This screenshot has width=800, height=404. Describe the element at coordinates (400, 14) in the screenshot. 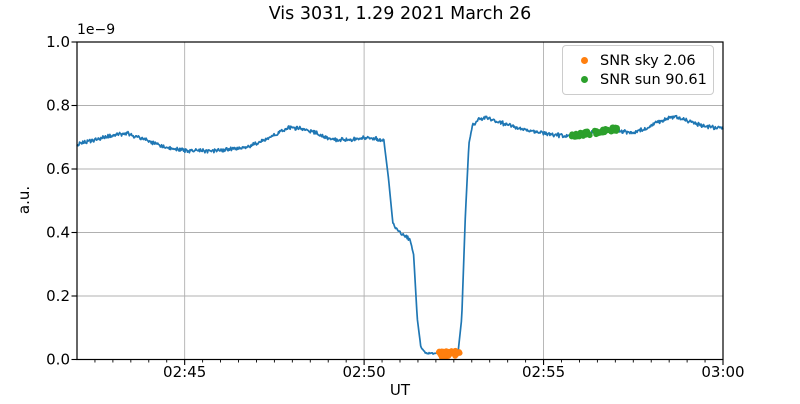

I see `chart-title: Vis 3031, 1.29 2021 March 26` at that location.